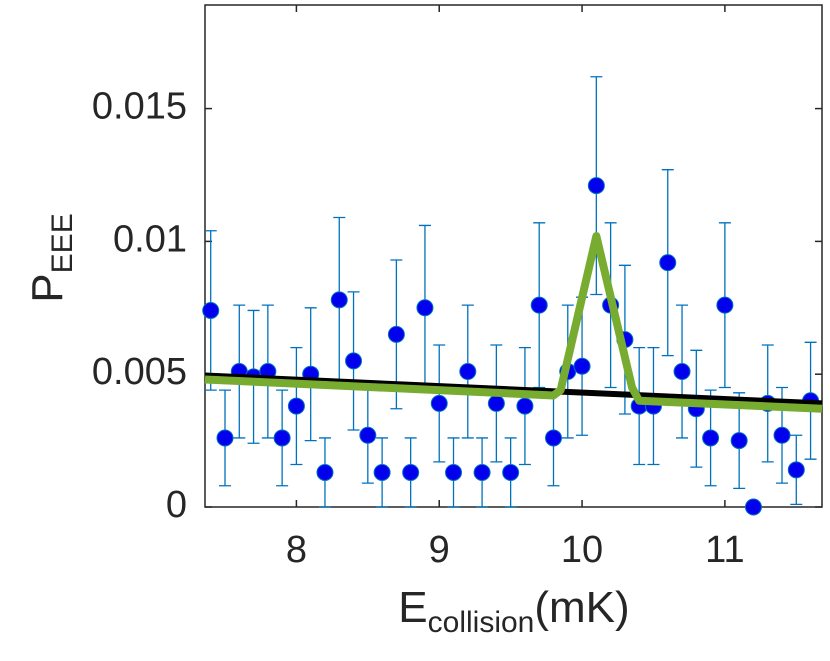  Describe the element at coordinates (513, 389) in the screenshot. I see `fit-line` at that location.